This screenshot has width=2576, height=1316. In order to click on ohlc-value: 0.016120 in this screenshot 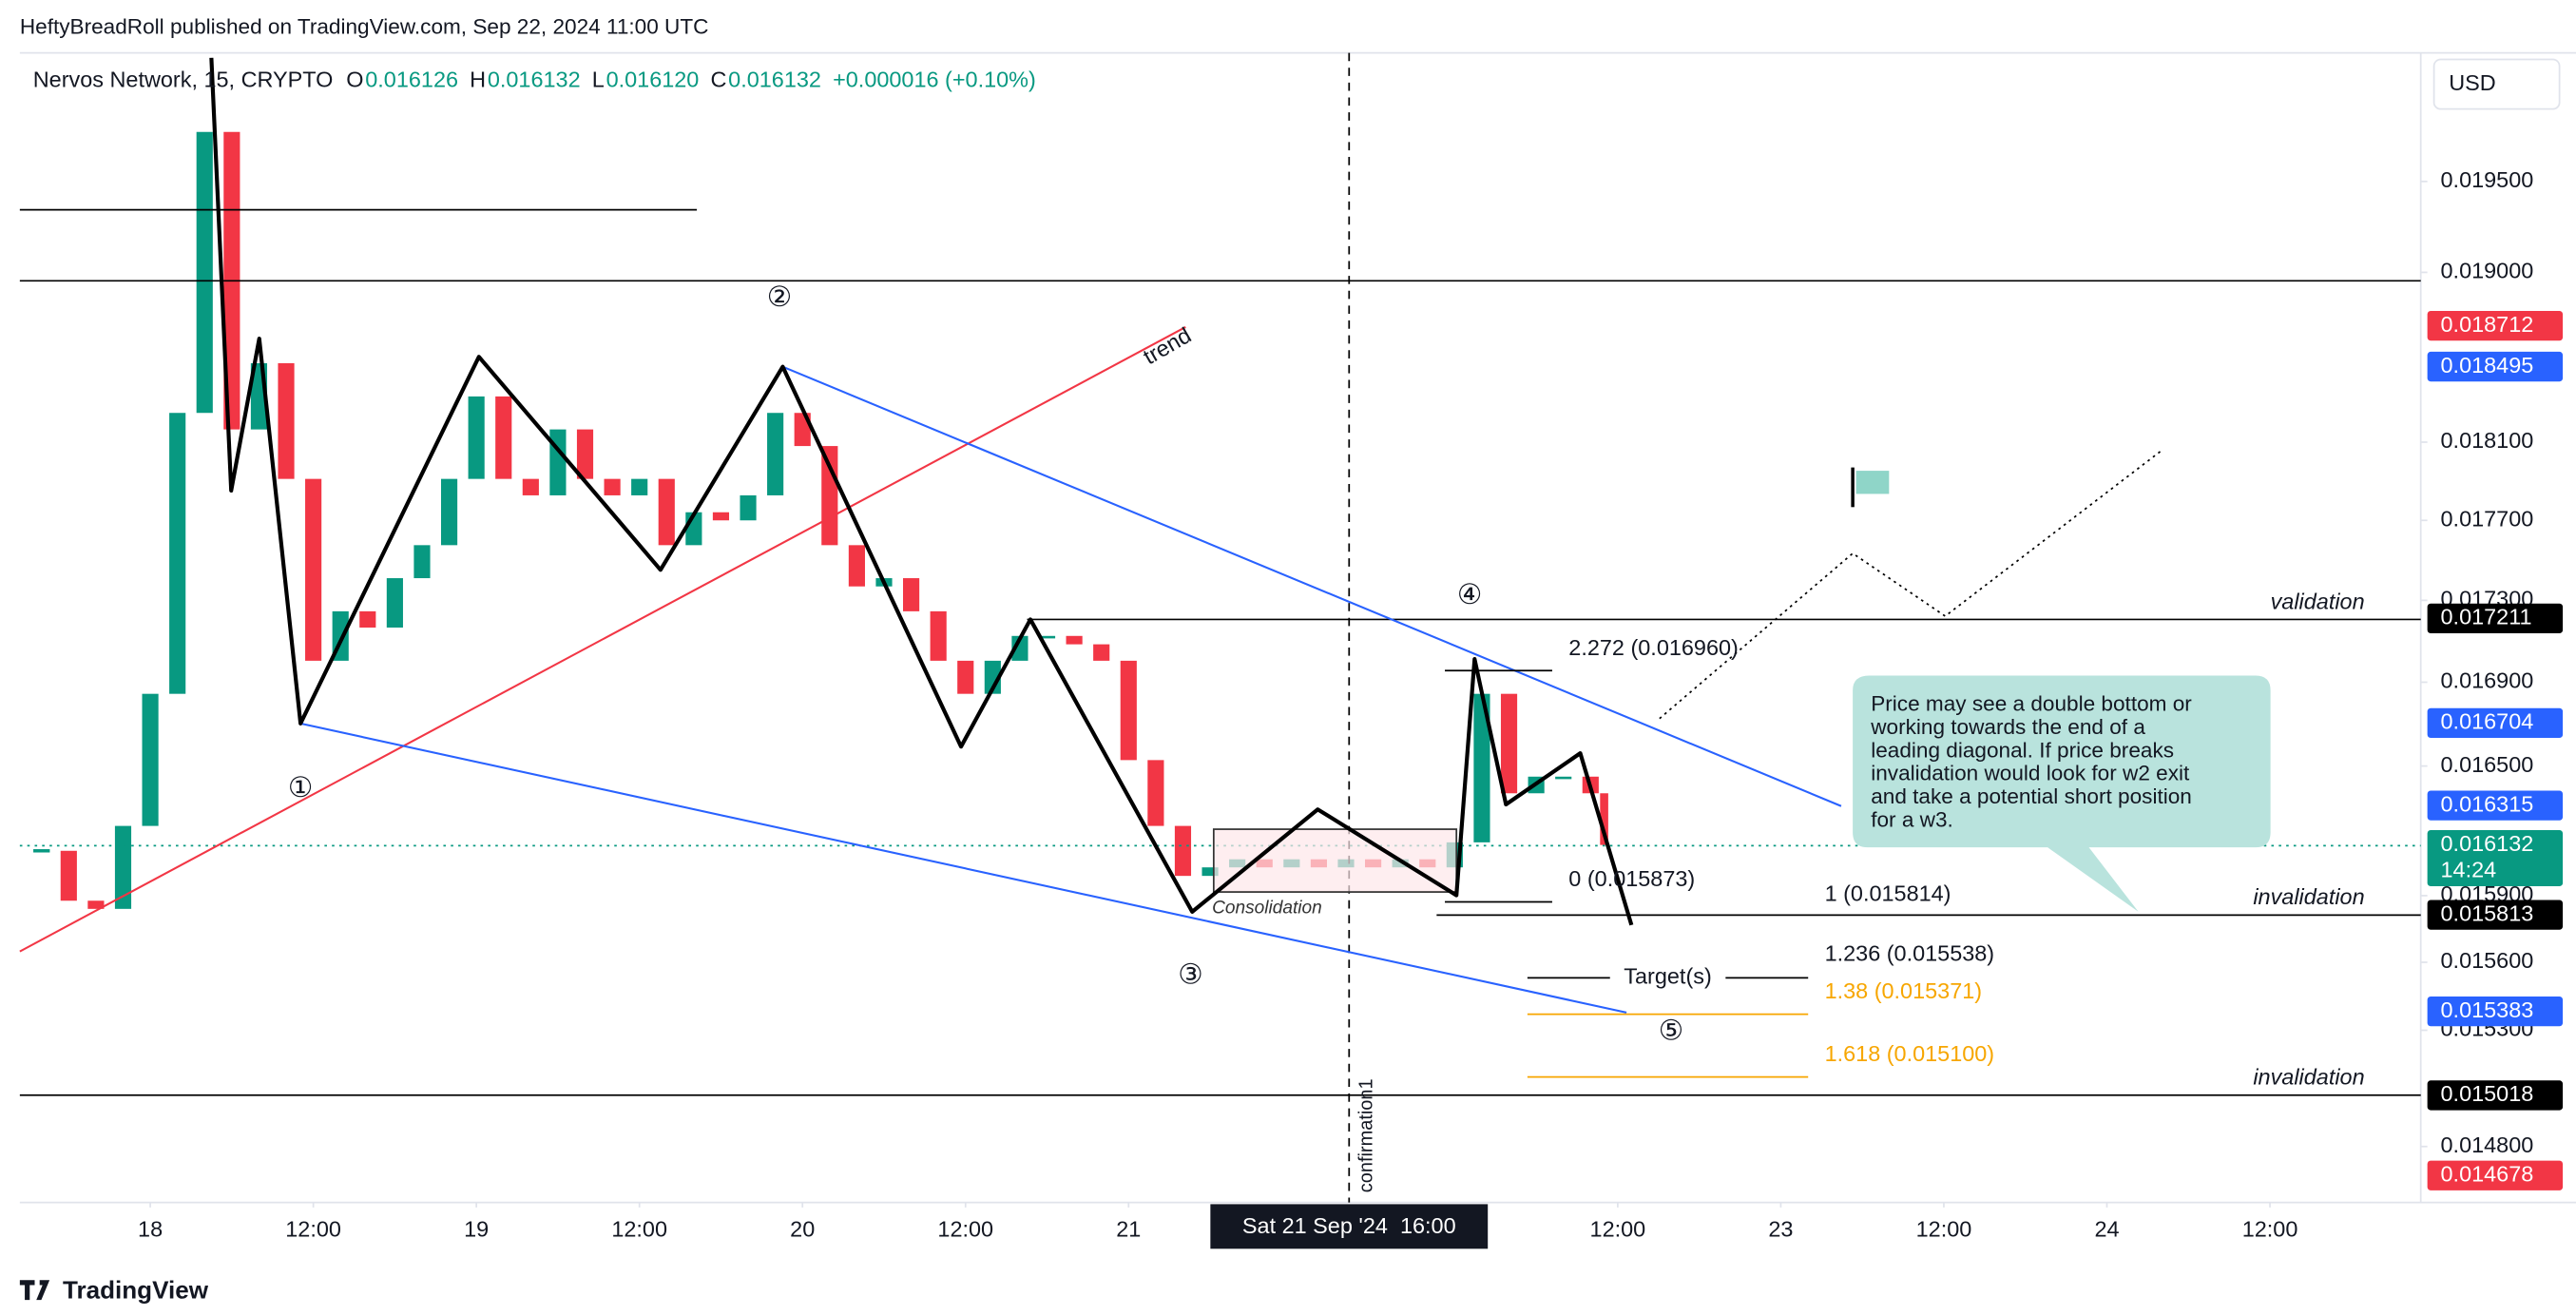, I will do `click(653, 79)`.